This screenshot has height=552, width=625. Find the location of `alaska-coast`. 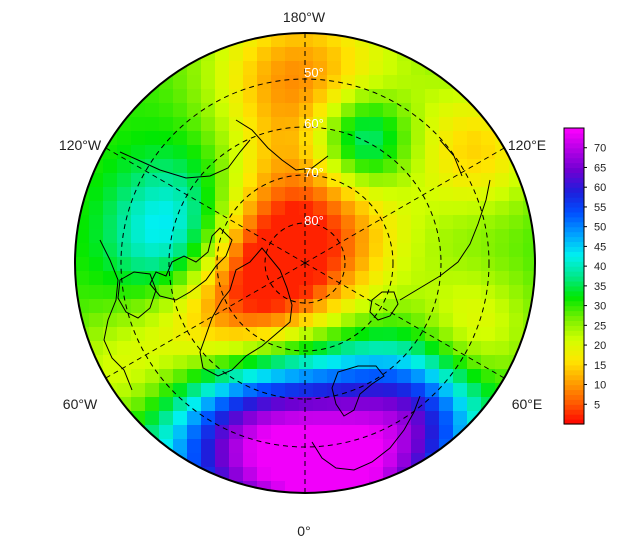

alaska-coast is located at coordinates (282, 145).